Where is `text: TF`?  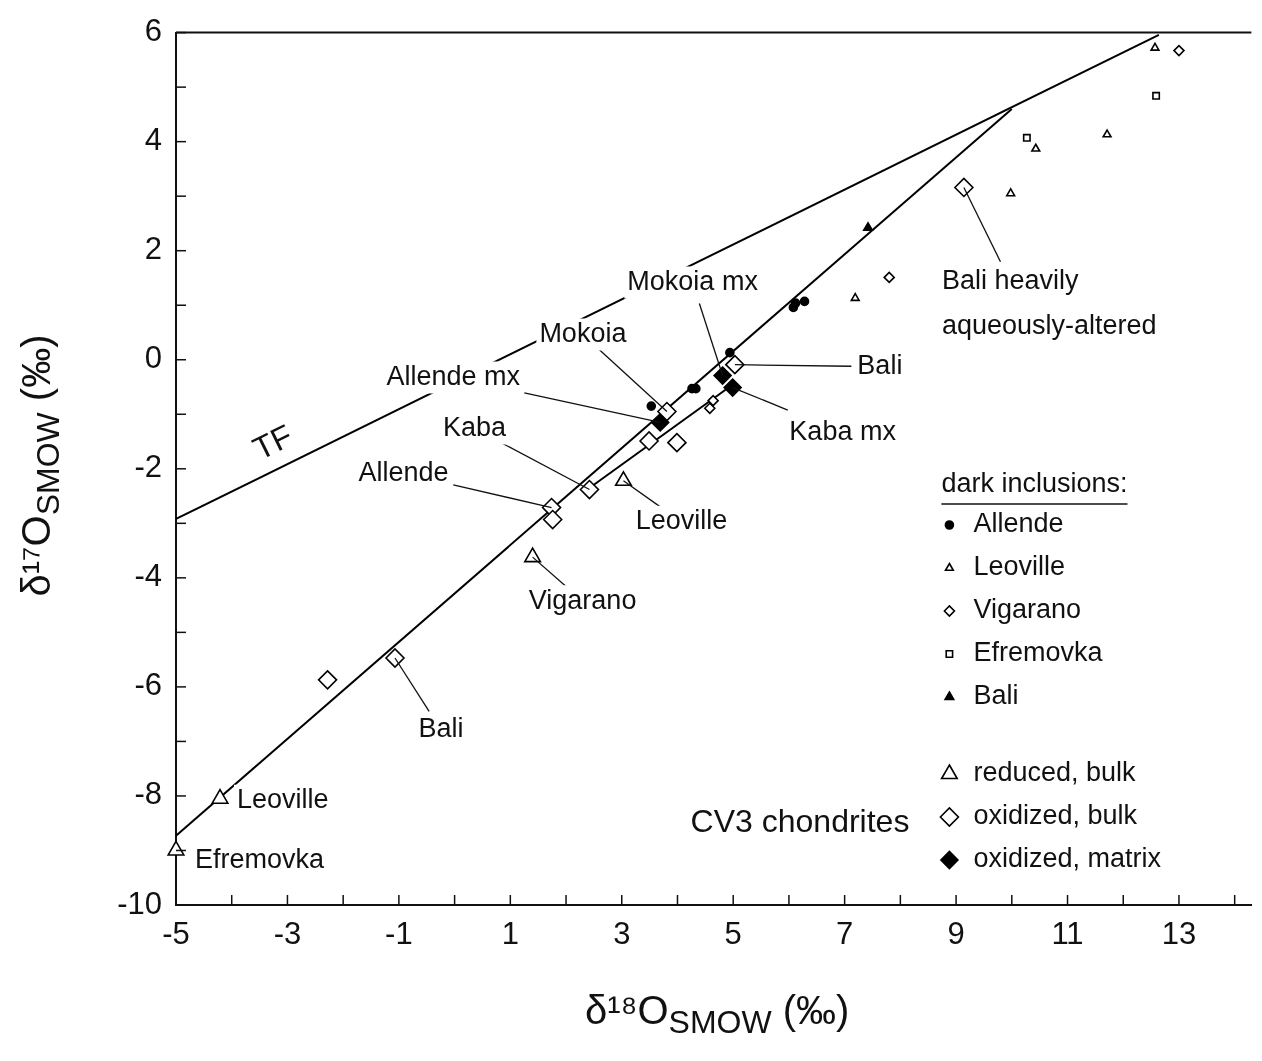 text: TF is located at coordinates (273, 442).